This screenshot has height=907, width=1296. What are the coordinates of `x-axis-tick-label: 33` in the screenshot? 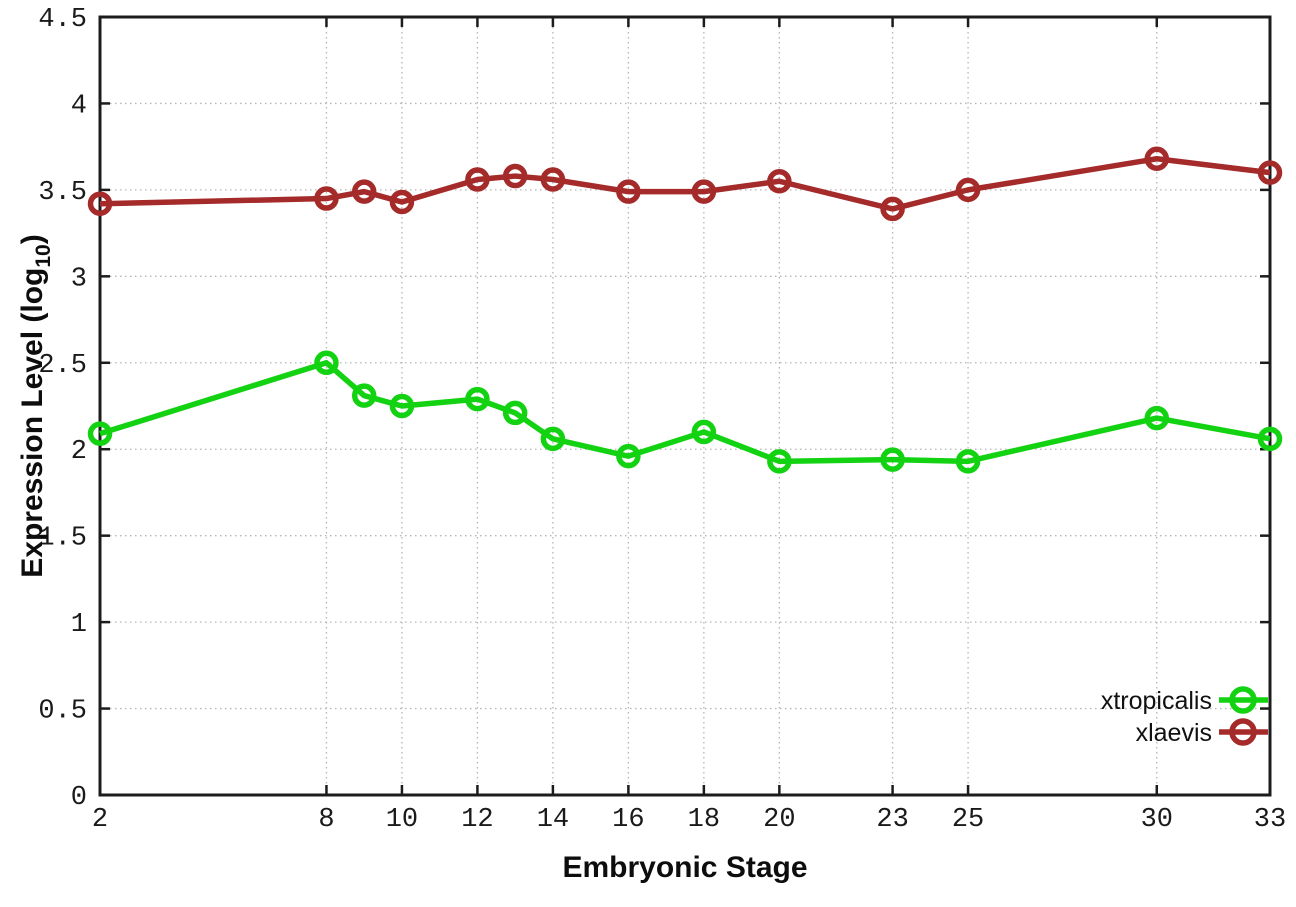 It's located at (1270, 820).